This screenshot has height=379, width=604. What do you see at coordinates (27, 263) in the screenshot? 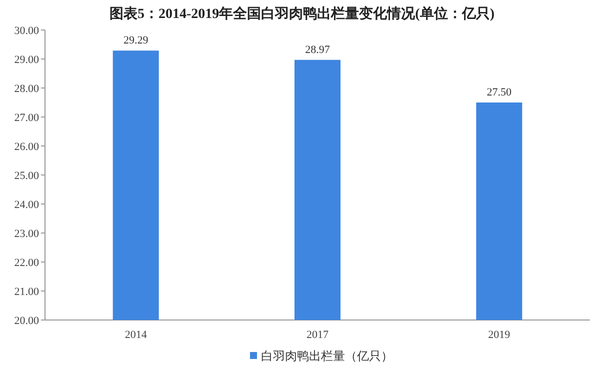
I see `y-tick-label: 22.00` at bounding box center [27, 263].